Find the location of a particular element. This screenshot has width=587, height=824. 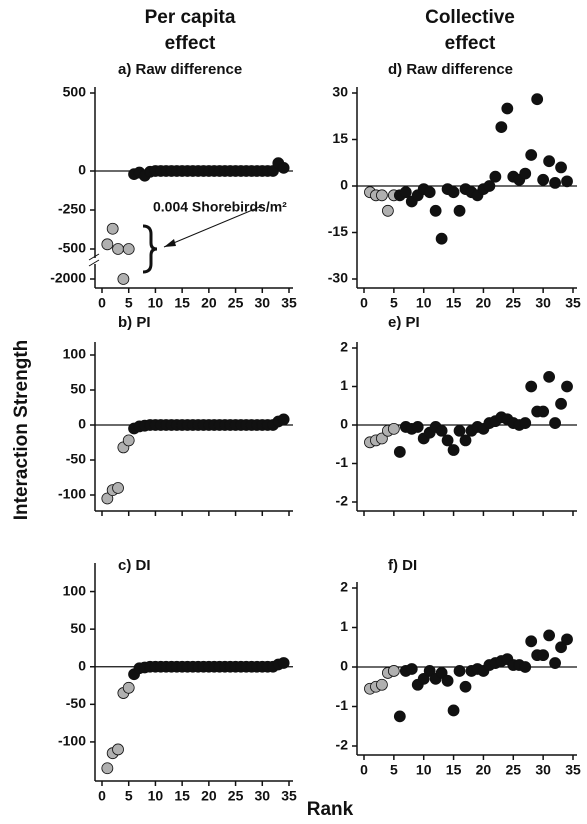

y-tick-label: 30 is located at coordinates (340, 92).